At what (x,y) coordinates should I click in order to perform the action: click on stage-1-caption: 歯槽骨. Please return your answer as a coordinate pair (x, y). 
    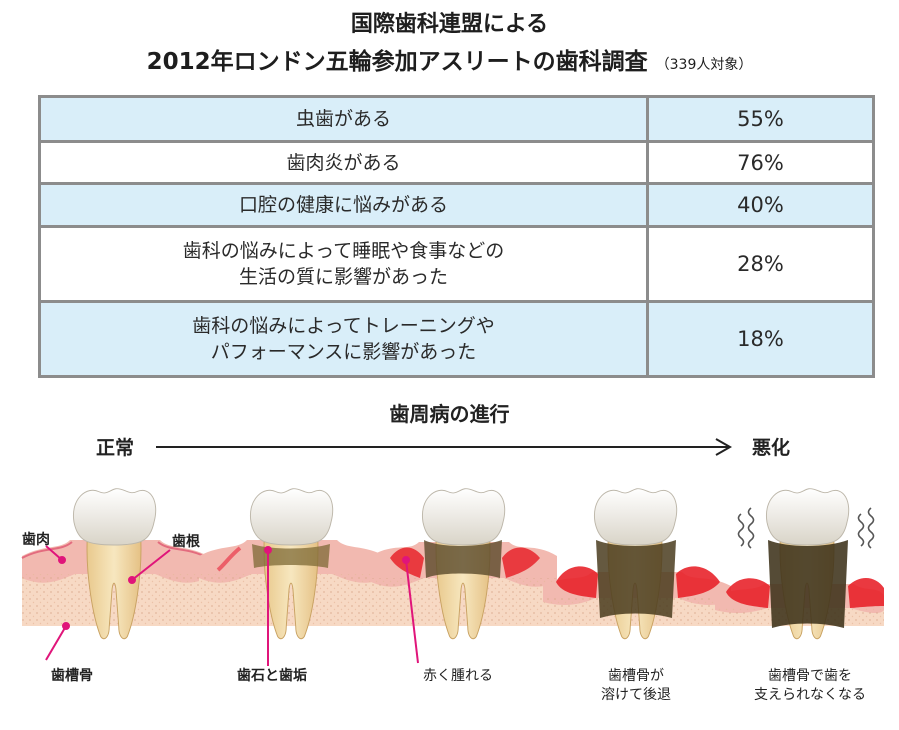
    Looking at the image, I should click on (72, 676).